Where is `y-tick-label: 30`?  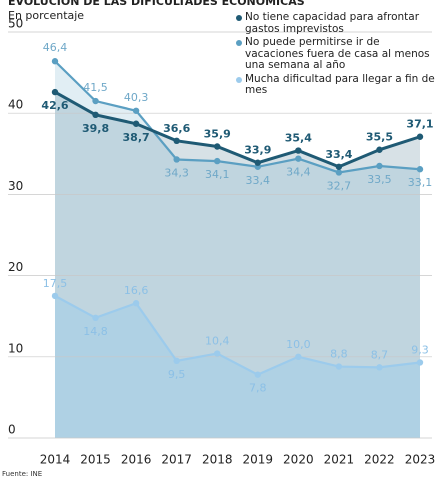
y-tick-label: 30 is located at coordinates (15, 186).